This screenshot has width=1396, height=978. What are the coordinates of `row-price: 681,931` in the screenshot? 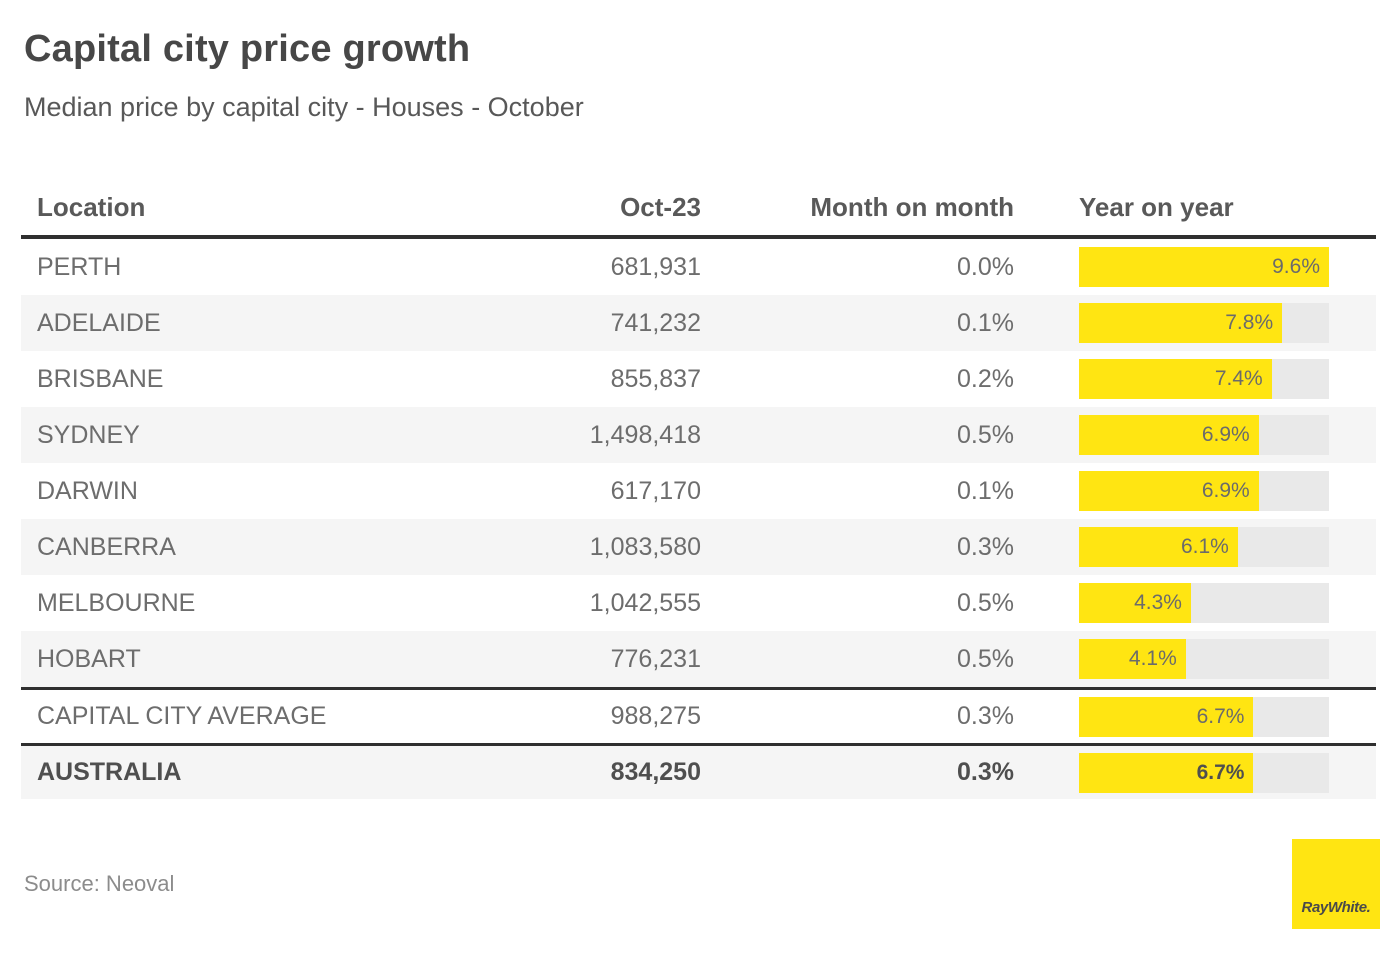 It's located at (655, 266).